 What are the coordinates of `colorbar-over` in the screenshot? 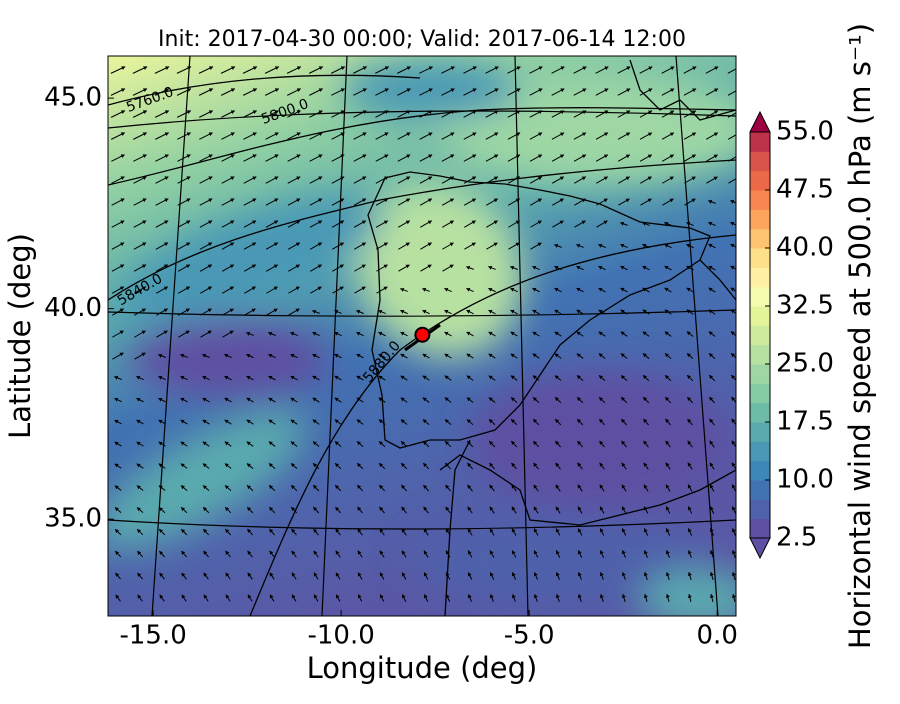 It's located at (760, 121).